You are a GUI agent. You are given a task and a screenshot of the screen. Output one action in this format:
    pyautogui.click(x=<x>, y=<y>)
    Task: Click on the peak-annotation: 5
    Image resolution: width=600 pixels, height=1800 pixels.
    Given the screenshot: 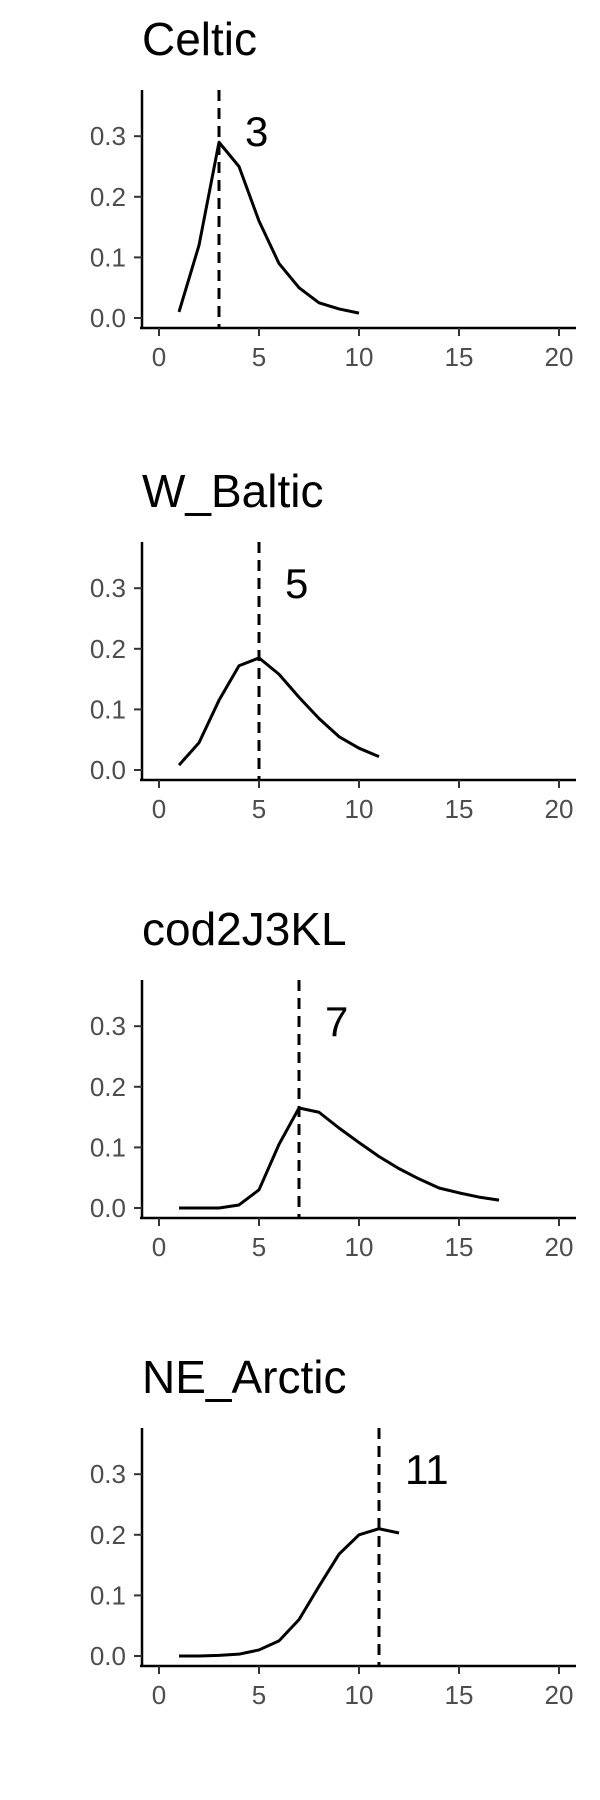 What is the action you would take?
    pyautogui.click(x=296, y=583)
    